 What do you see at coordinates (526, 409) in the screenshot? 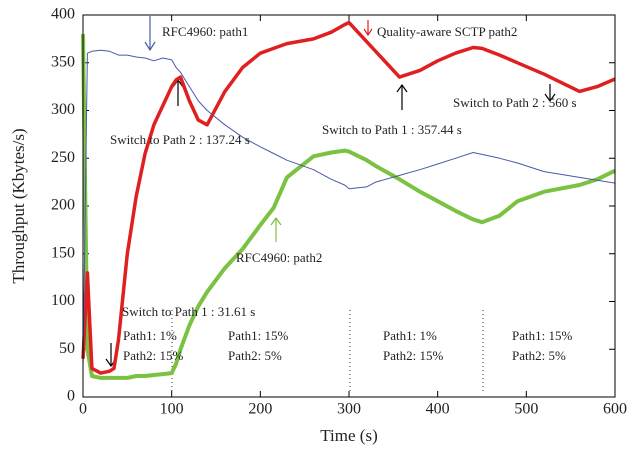
I see `x-tick-label: 500` at bounding box center [526, 409].